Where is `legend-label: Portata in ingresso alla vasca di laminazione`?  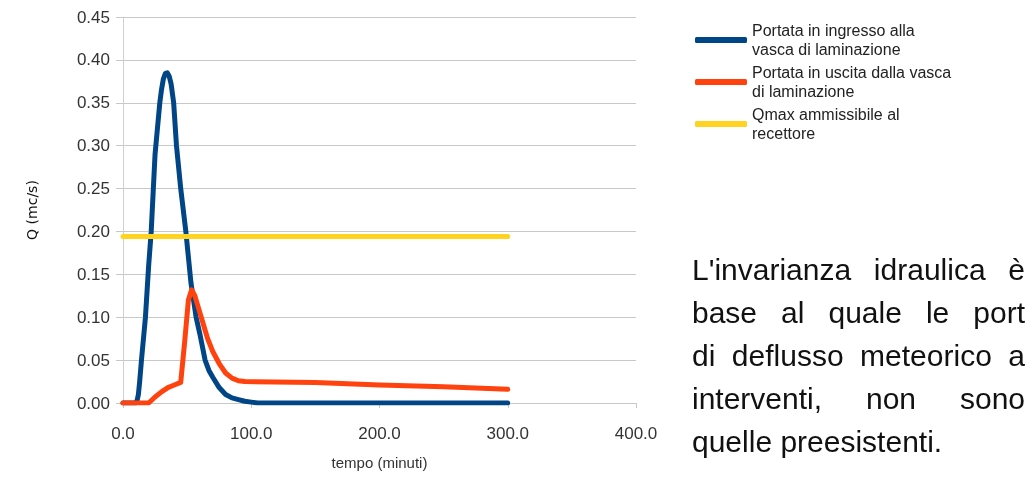
legend-label: Portata in ingresso alla vasca di laminazione is located at coordinates (836, 40).